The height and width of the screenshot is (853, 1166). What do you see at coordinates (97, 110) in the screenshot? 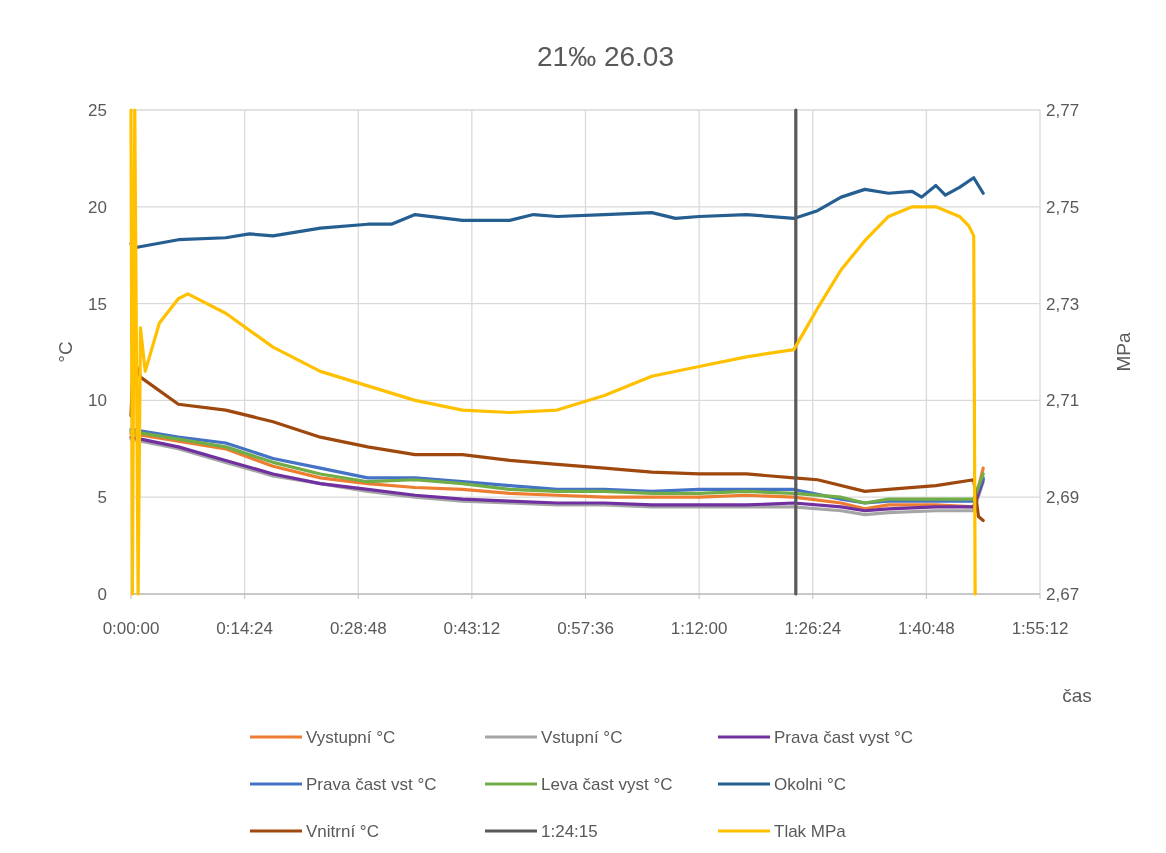
I see `y-tick-label: 25` at bounding box center [97, 110].